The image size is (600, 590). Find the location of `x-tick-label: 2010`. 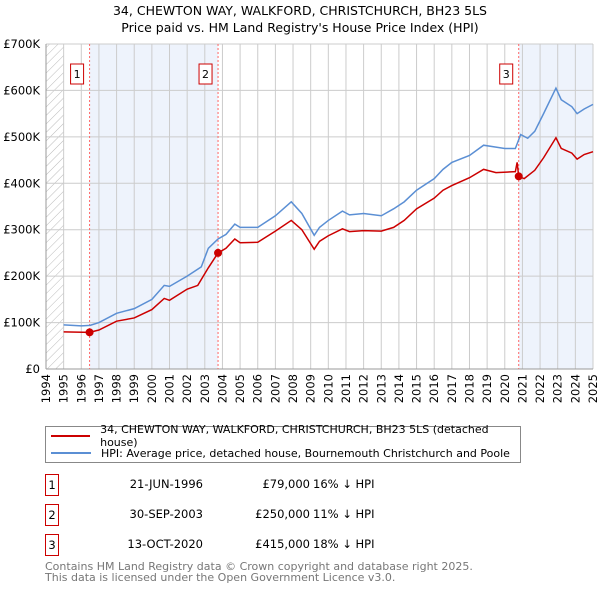

x-tick-label: 2010 is located at coordinates (328, 388).